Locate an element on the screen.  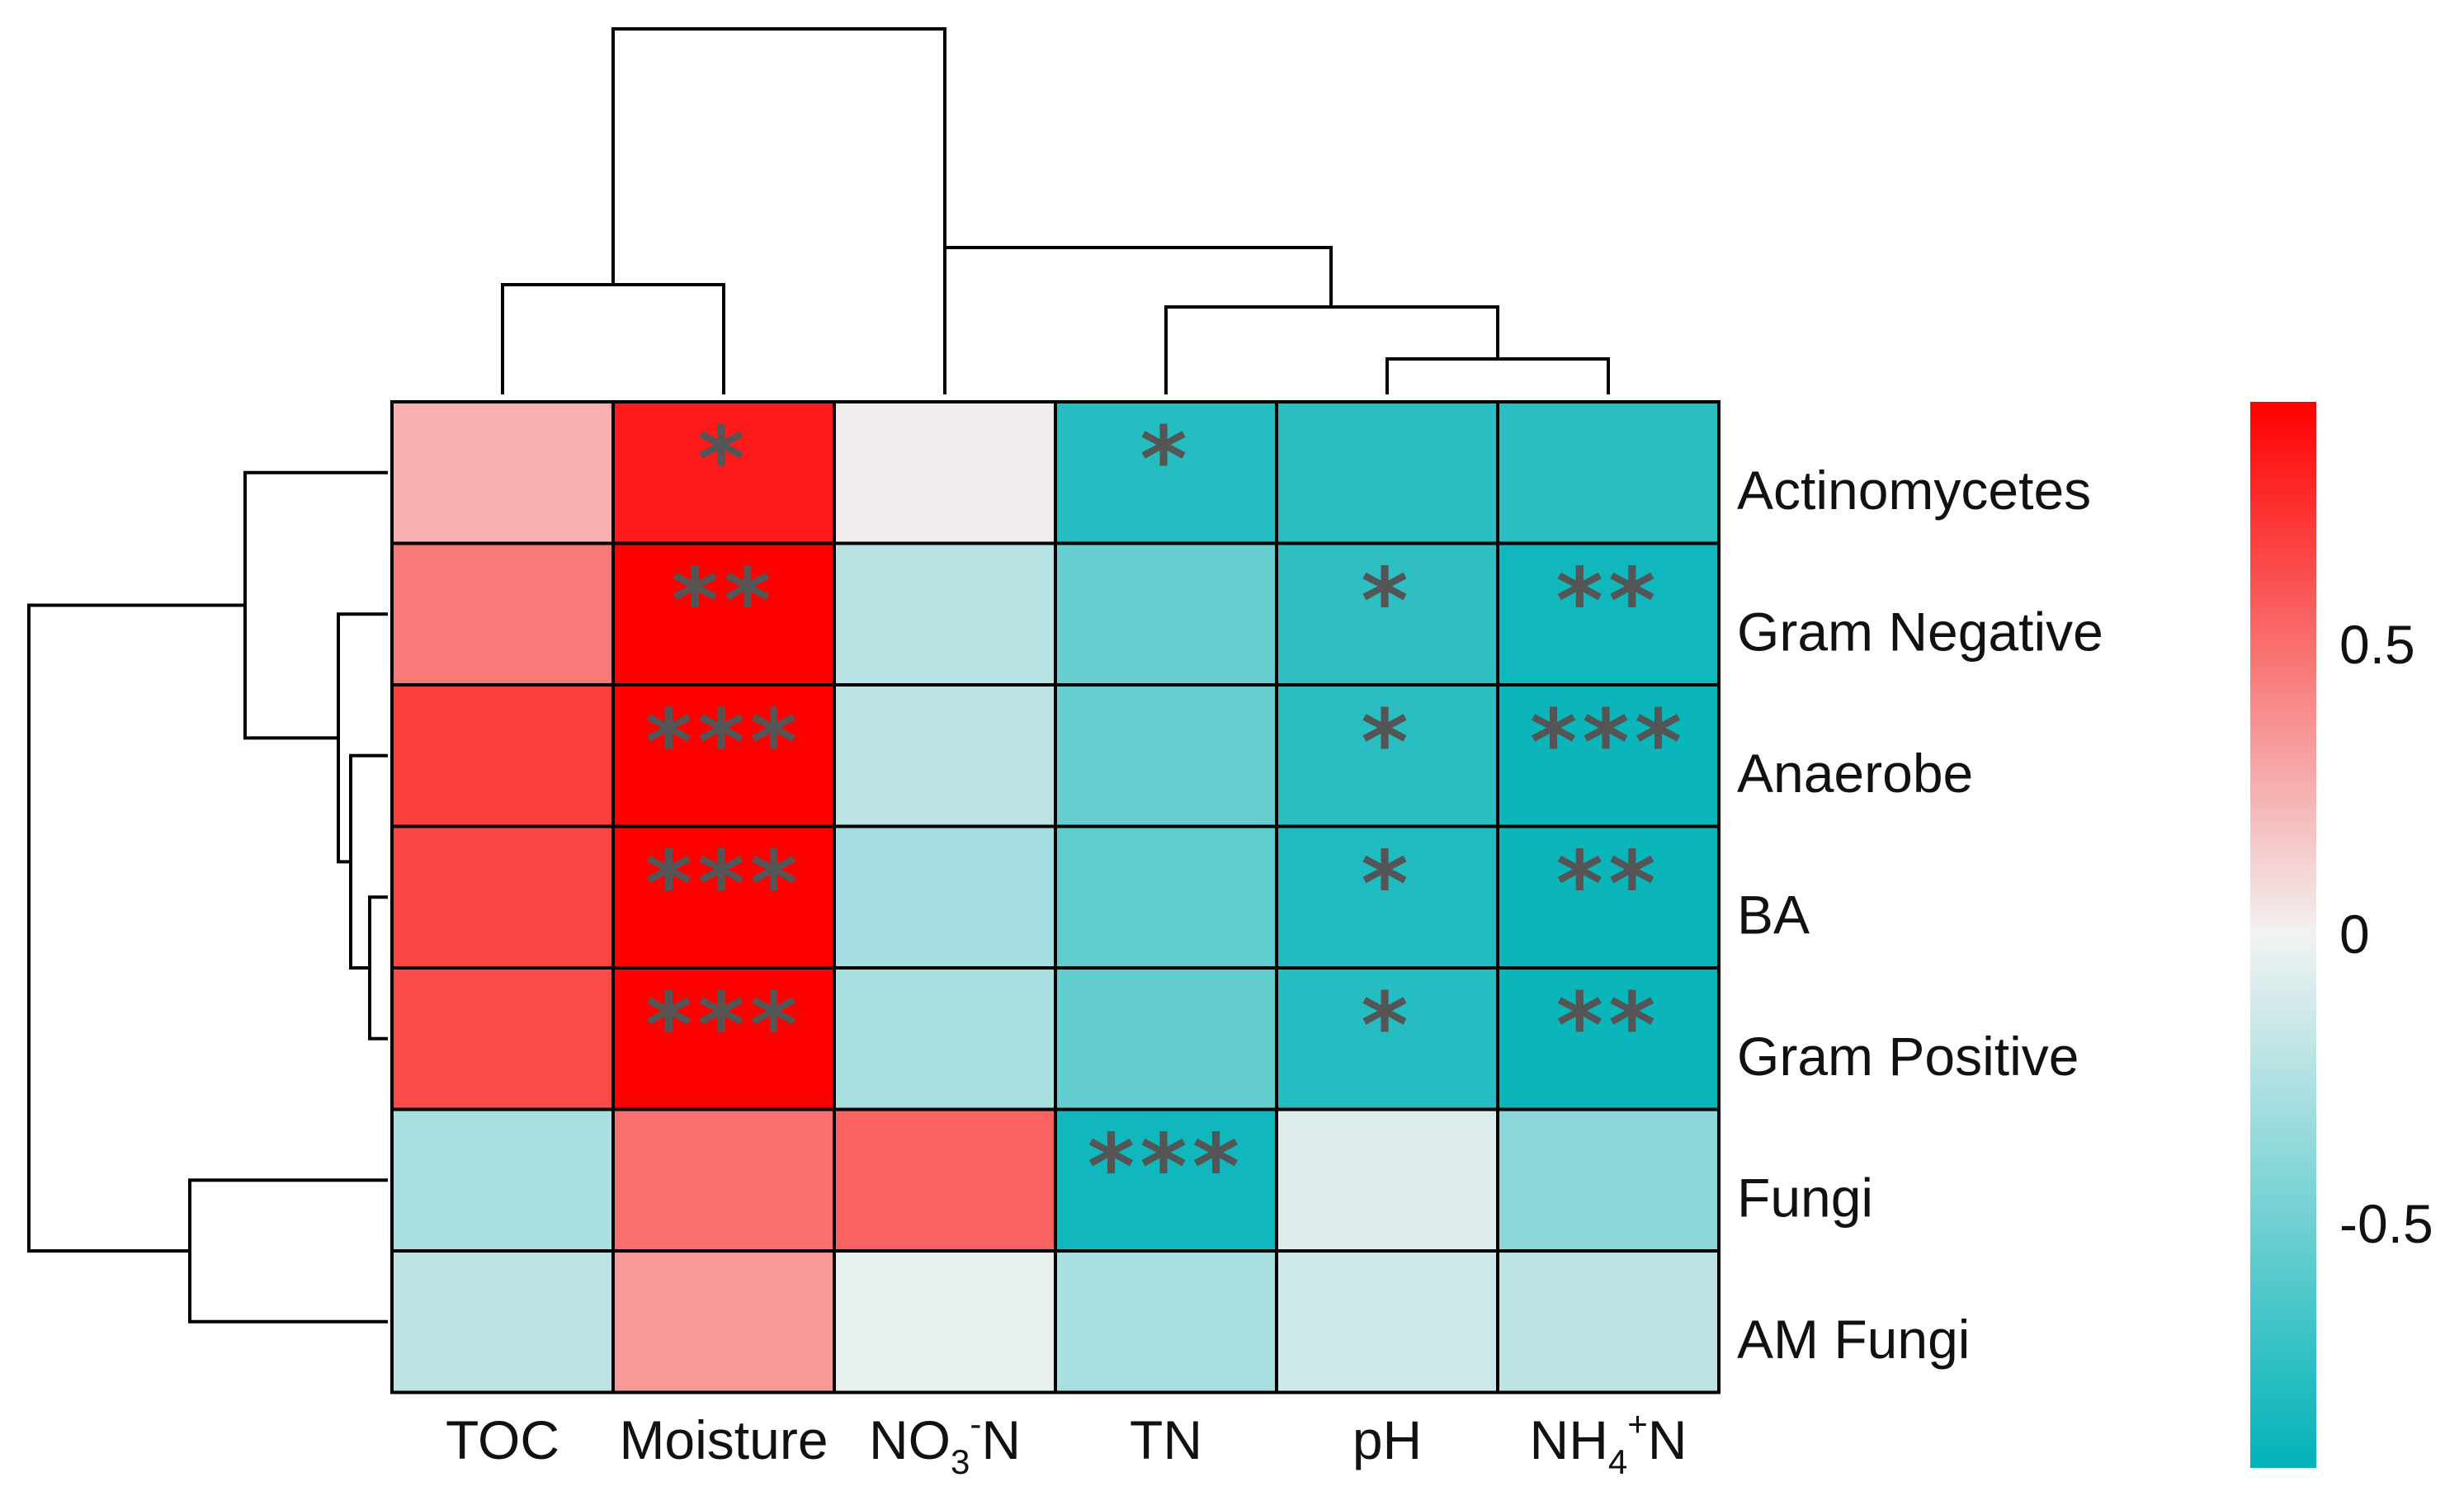
column-dendrogram is located at coordinates (1055, 210).